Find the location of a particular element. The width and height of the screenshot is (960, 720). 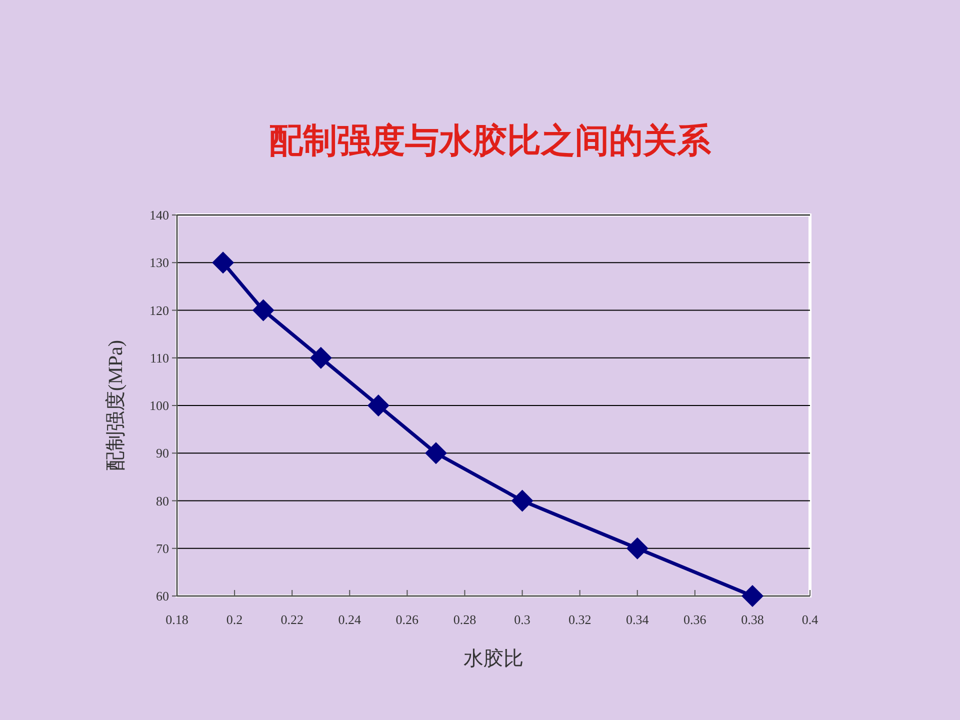

y-tick-label: 70 is located at coordinates (162, 548).